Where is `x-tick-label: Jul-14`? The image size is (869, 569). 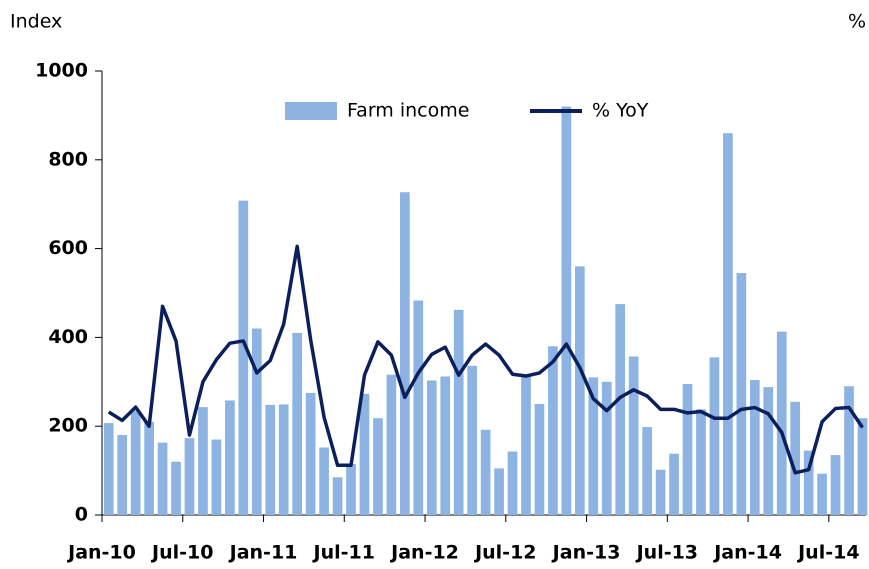 x-tick-label: Jul-14 is located at coordinates (827, 553).